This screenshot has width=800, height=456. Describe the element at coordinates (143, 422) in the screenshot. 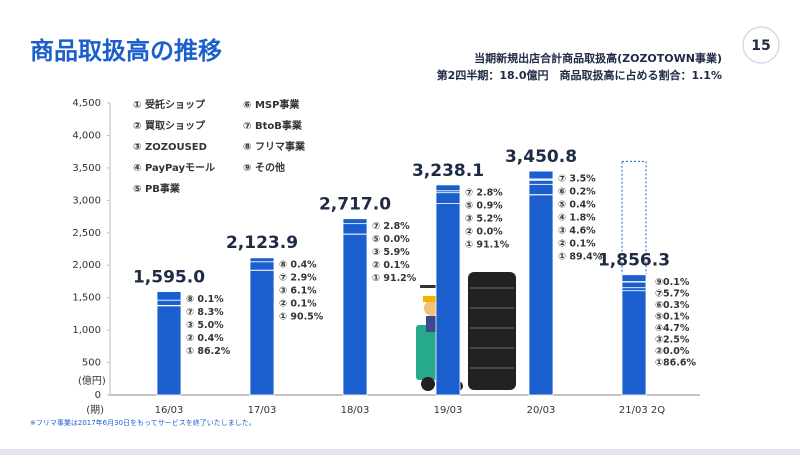

I see `footnote: ※フリマ事業は2017年6月30日をもってサービスを終了いたしました。` at that location.